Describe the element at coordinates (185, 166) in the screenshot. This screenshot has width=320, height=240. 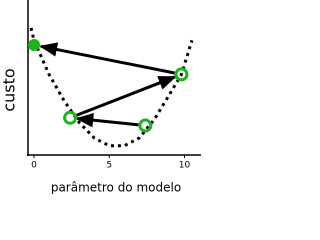
I see `x-tick-label: 10` at that location.